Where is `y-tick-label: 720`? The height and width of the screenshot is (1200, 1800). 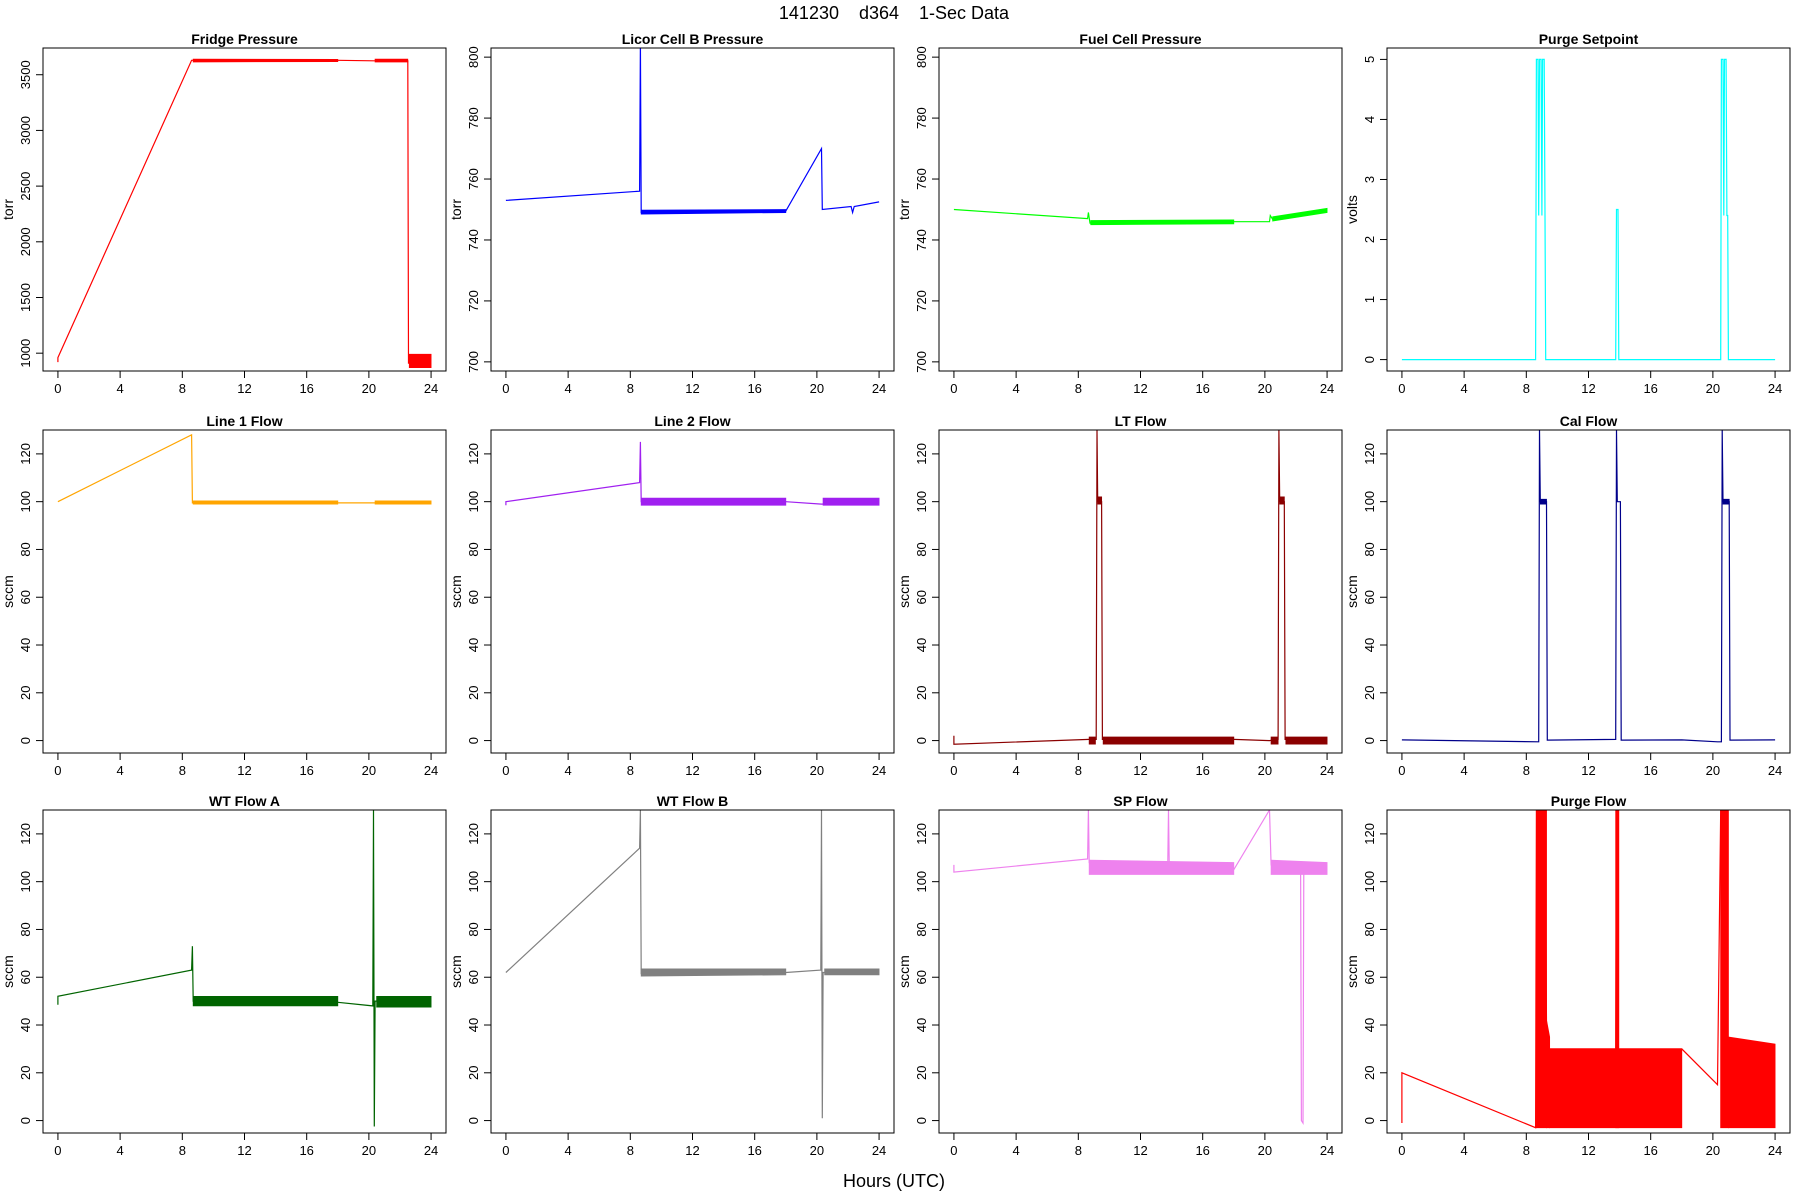 y-tick-label: 720 is located at coordinates (473, 301).